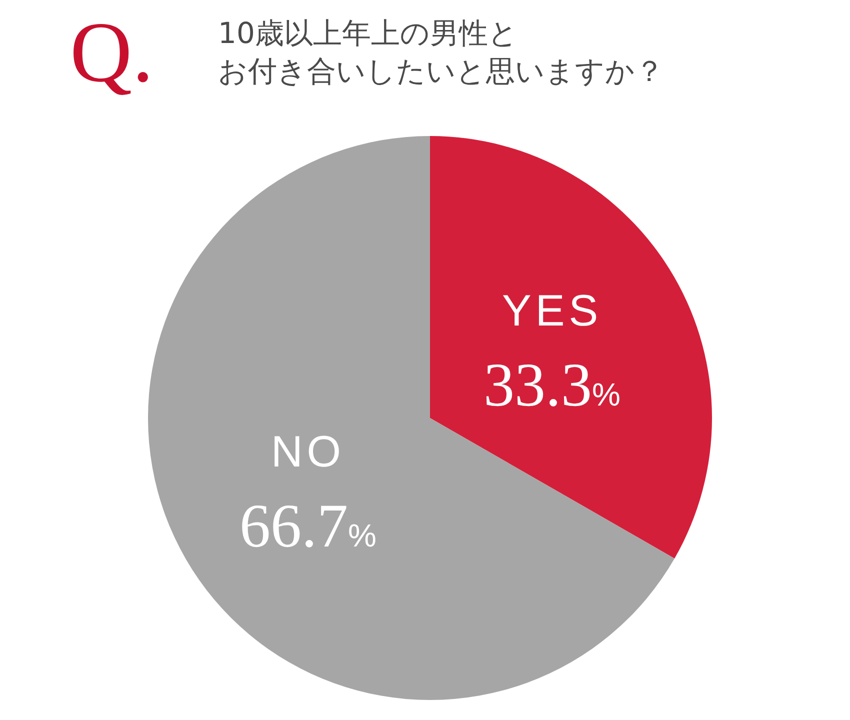 This screenshot has height=720, width=850. I want to click on slice-label: NO, so click(307, 452).